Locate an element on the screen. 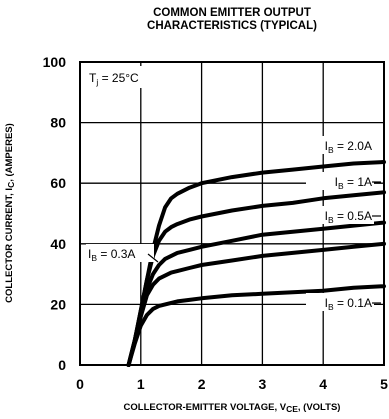 This screenshot has width=389, height=419. x-tick-label-4: 4 is located at coordinates (323, 384).